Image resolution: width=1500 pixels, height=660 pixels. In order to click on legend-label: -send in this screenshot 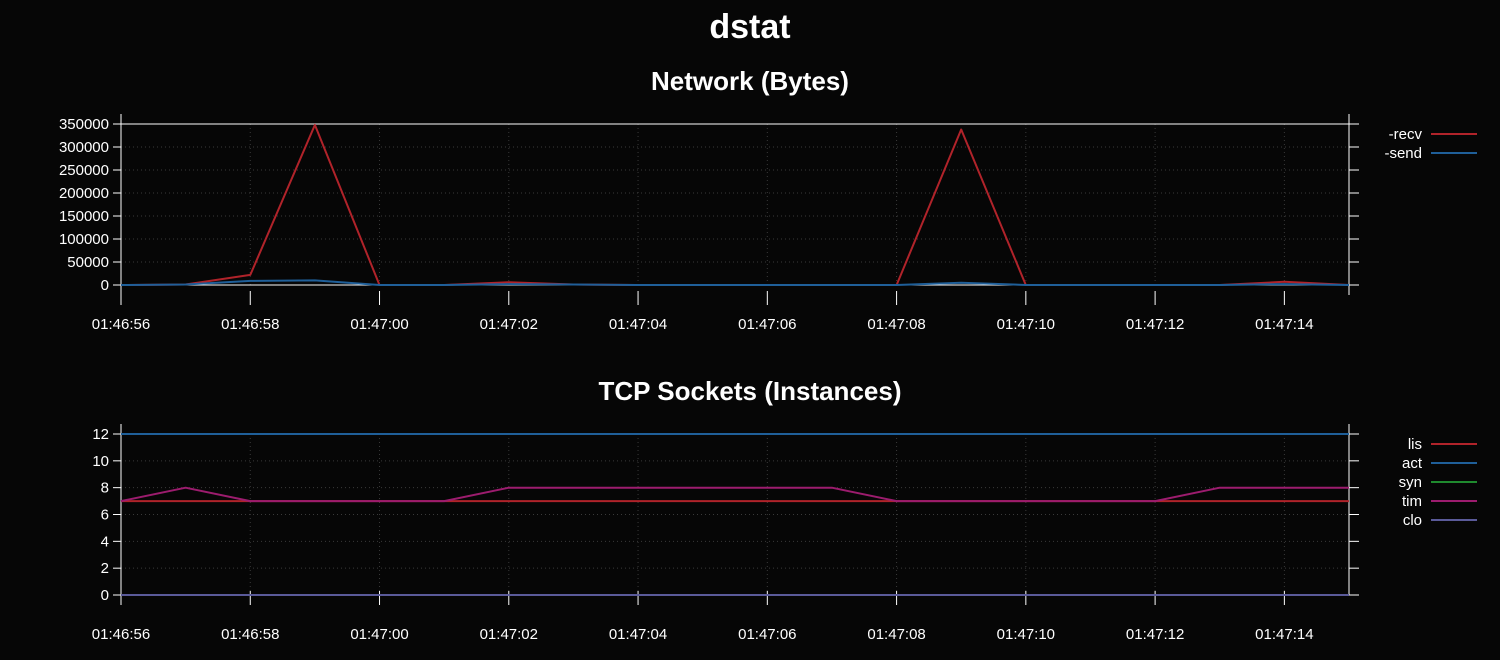, I will do `click(1403, 153)`.